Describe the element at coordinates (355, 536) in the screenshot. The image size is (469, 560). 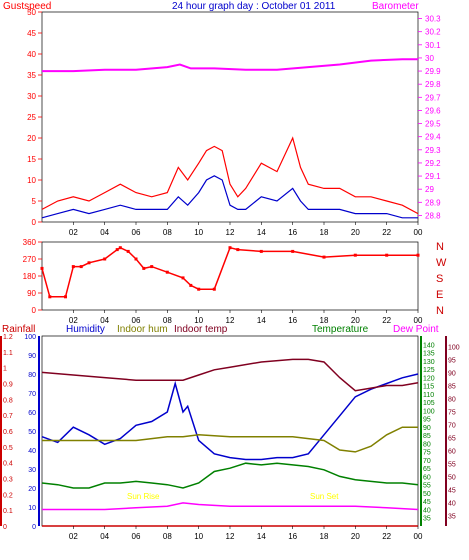
I see `humidity-x-tick-label: 20` at that location.